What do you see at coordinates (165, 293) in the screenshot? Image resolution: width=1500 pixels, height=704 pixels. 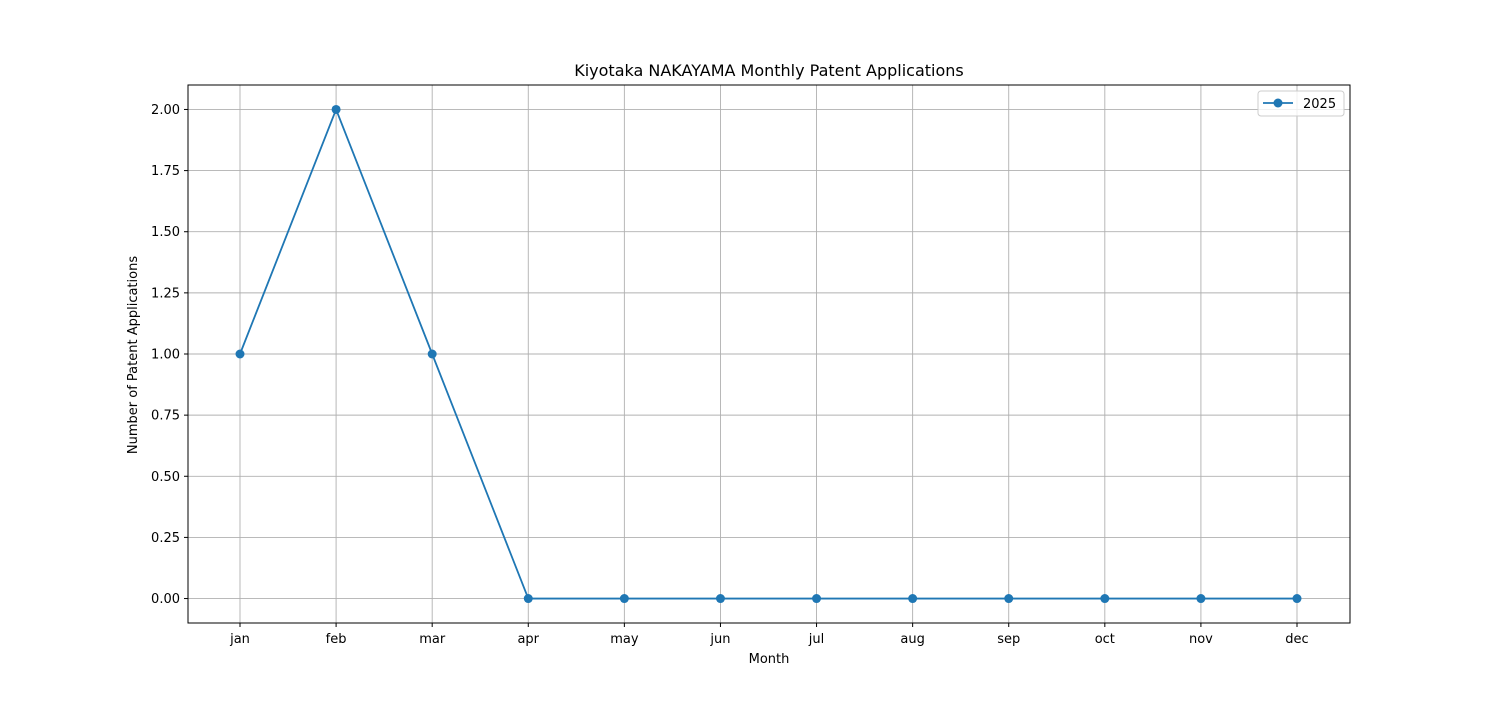 I see `y-tick-label: 1.25` at bounding box center [165, 293].